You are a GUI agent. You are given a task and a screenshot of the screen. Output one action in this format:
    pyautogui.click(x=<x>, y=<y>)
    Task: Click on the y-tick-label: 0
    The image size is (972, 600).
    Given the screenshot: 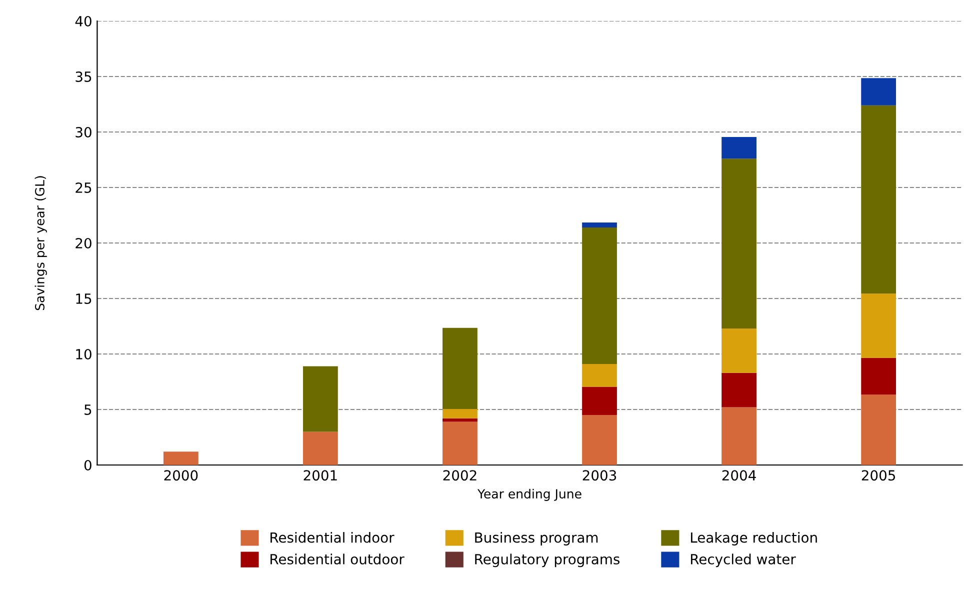 What is the action you would take?
    pyautogui.click(x=88, y=465)
    